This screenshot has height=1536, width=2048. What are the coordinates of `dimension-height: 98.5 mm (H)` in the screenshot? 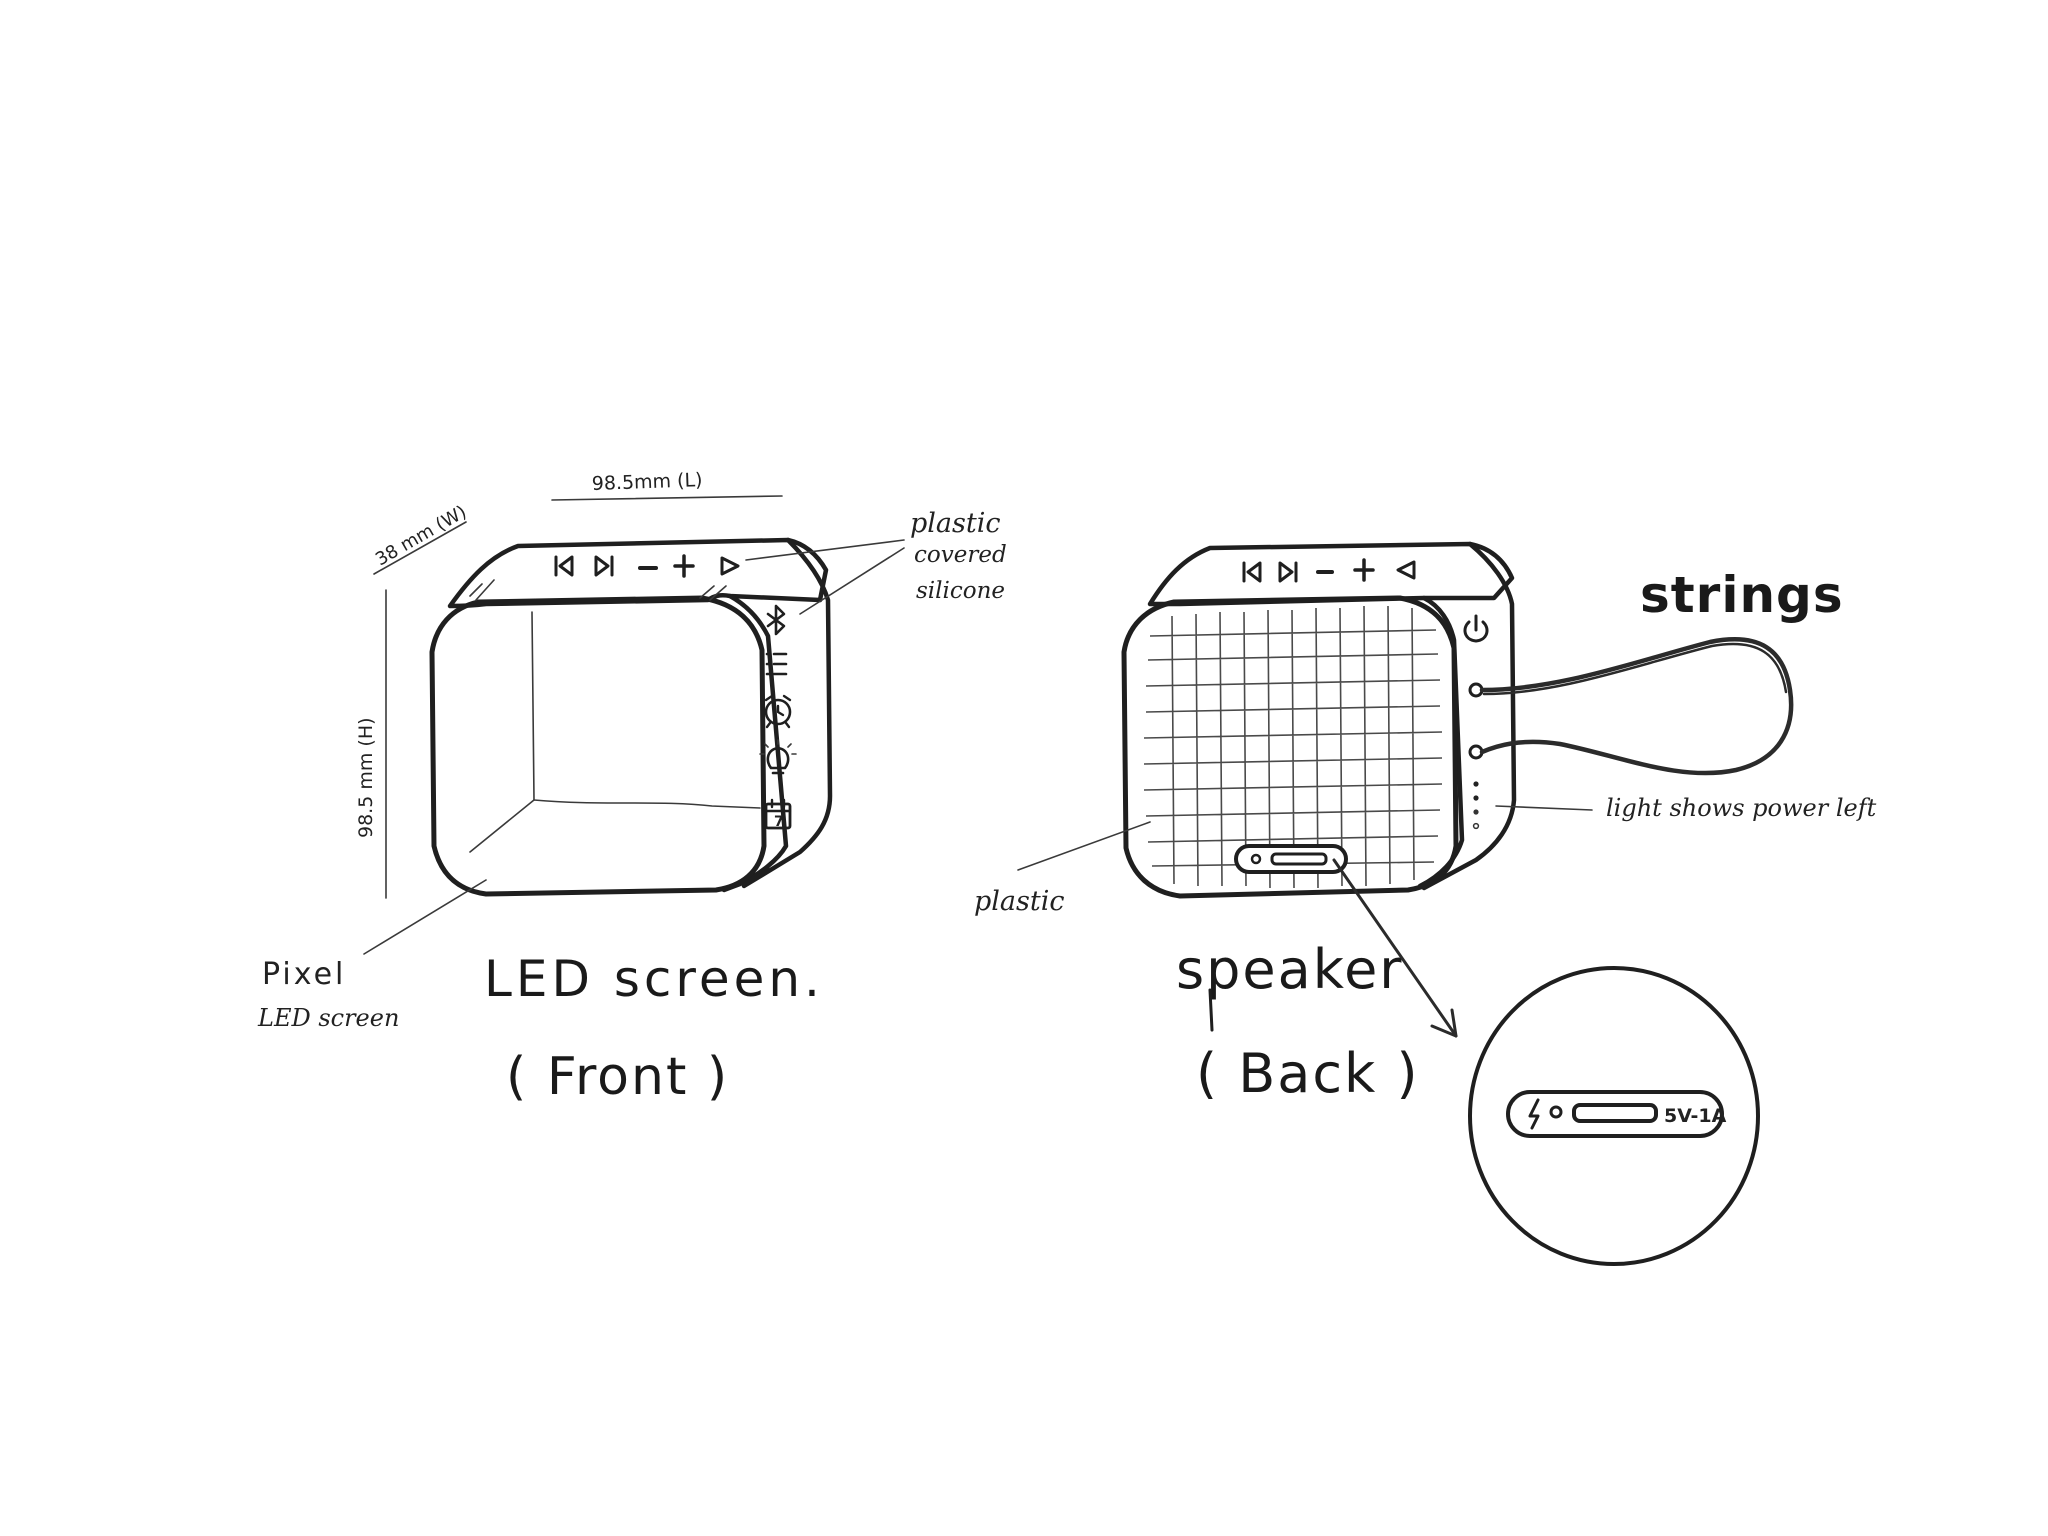 It's located at (371, 744).